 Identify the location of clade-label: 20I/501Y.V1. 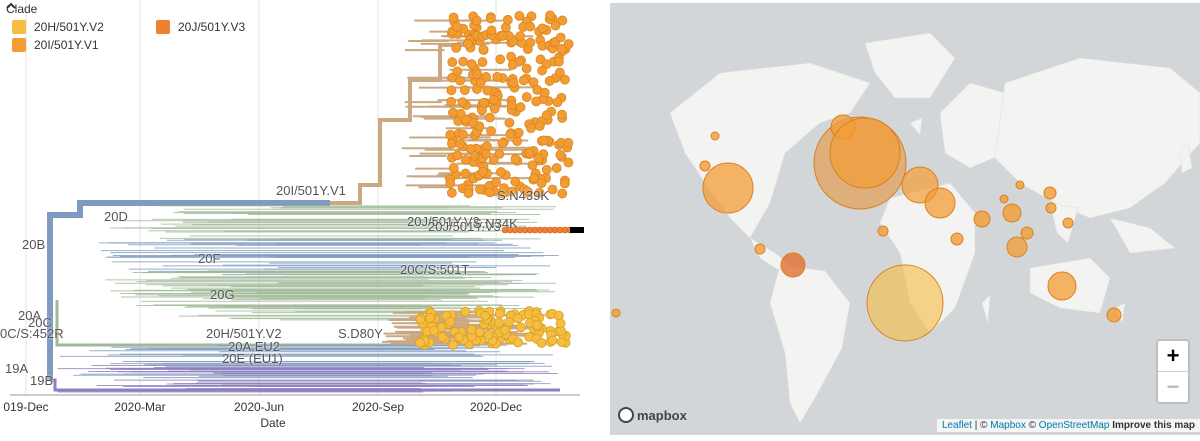
(311, 190).